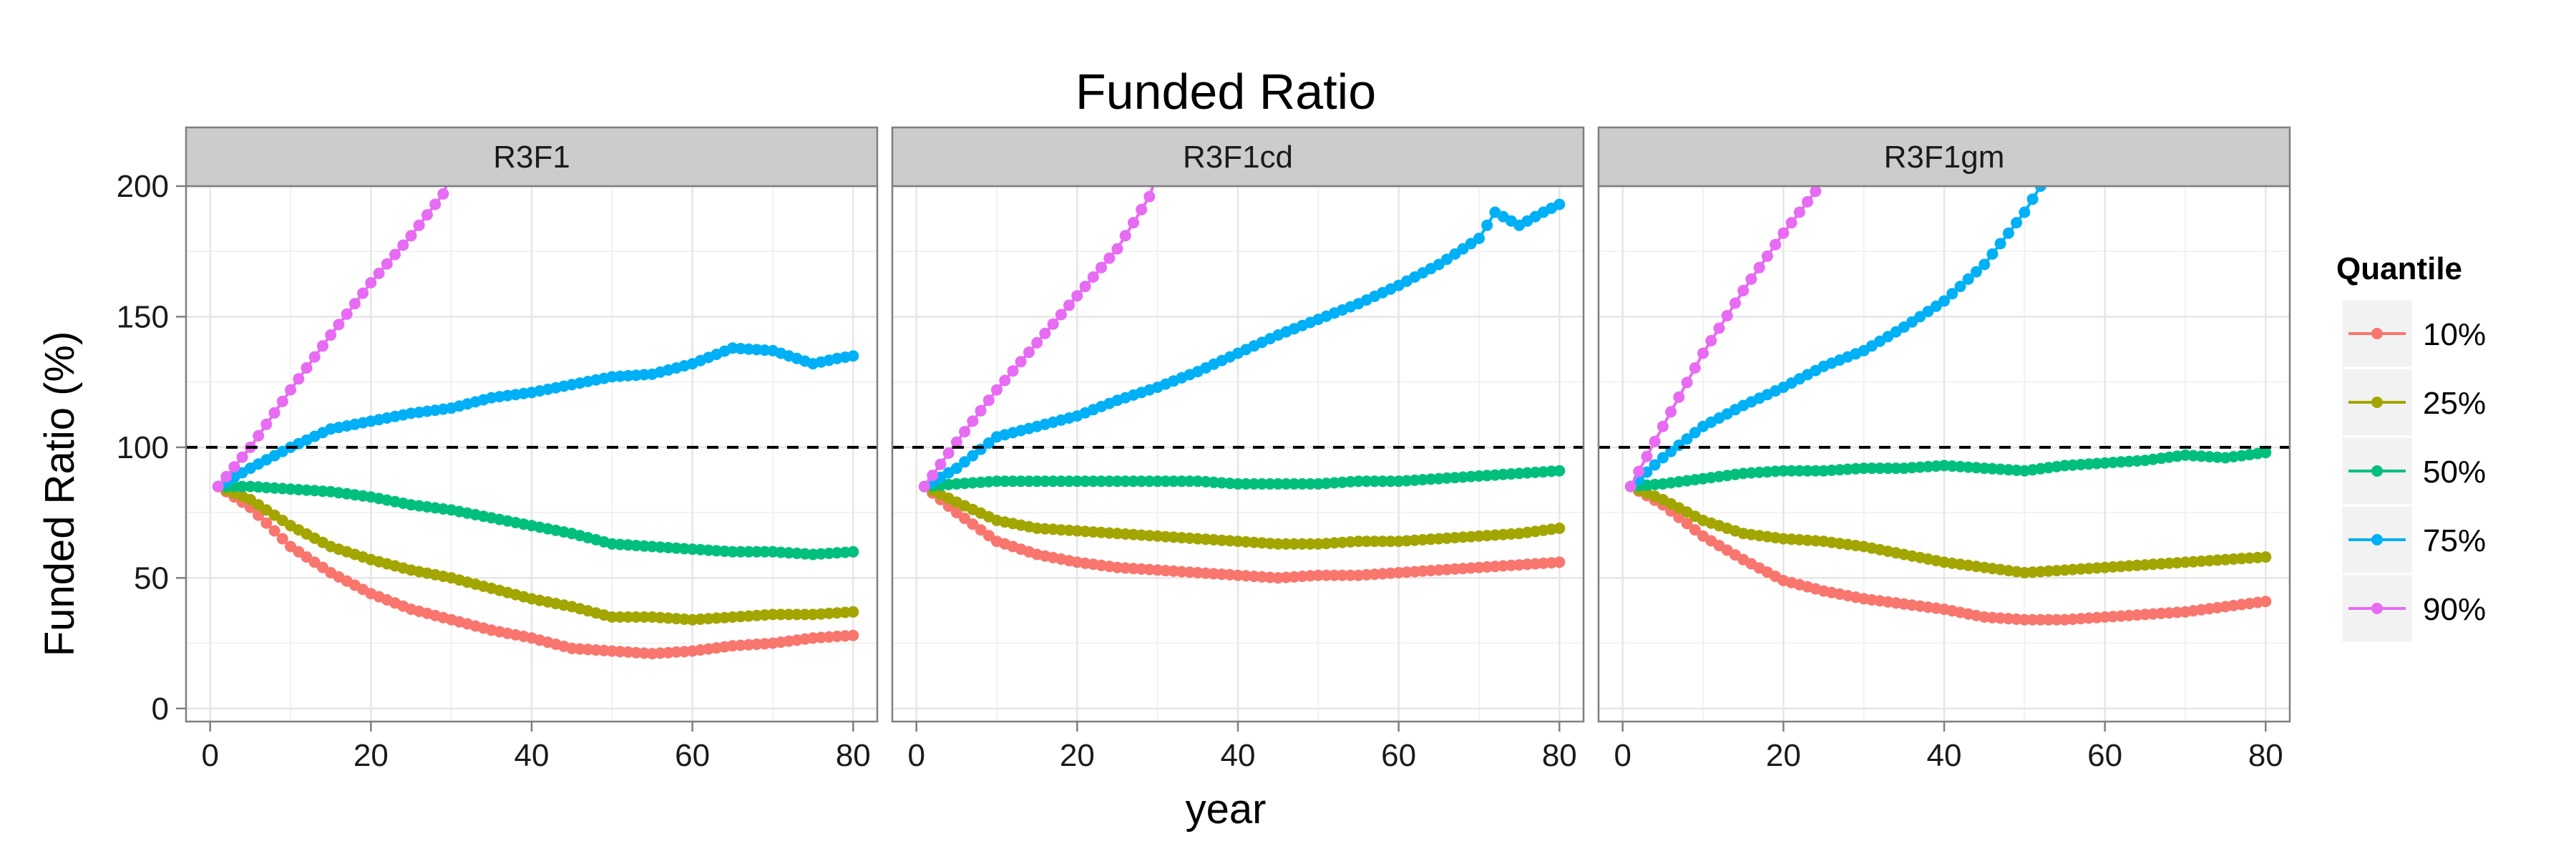 This screenshot has height=859, width=2576. I want to click on facet-strip, so click(1238, 157).